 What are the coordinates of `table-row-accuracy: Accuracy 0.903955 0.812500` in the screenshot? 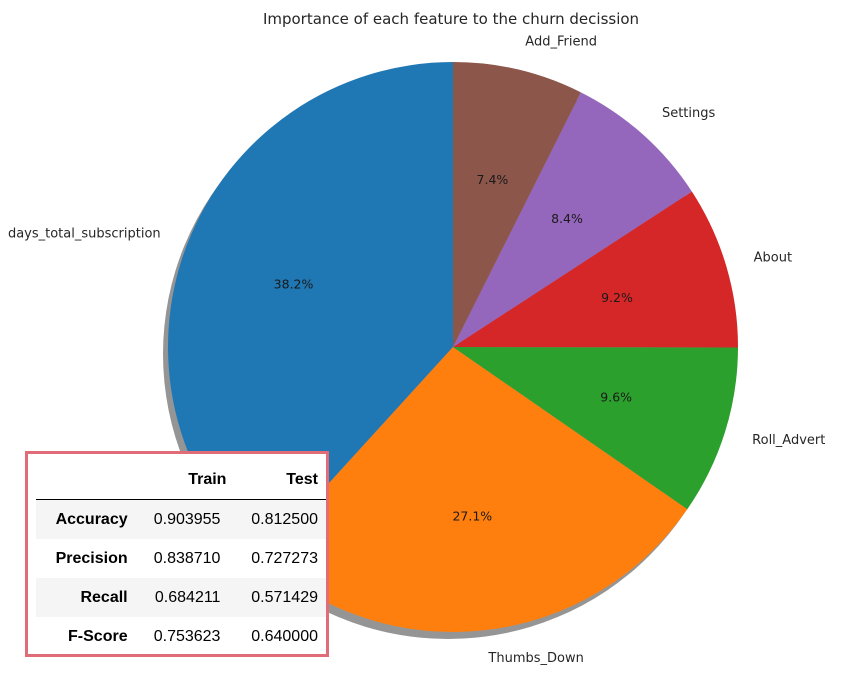 It's located at (181, 519).